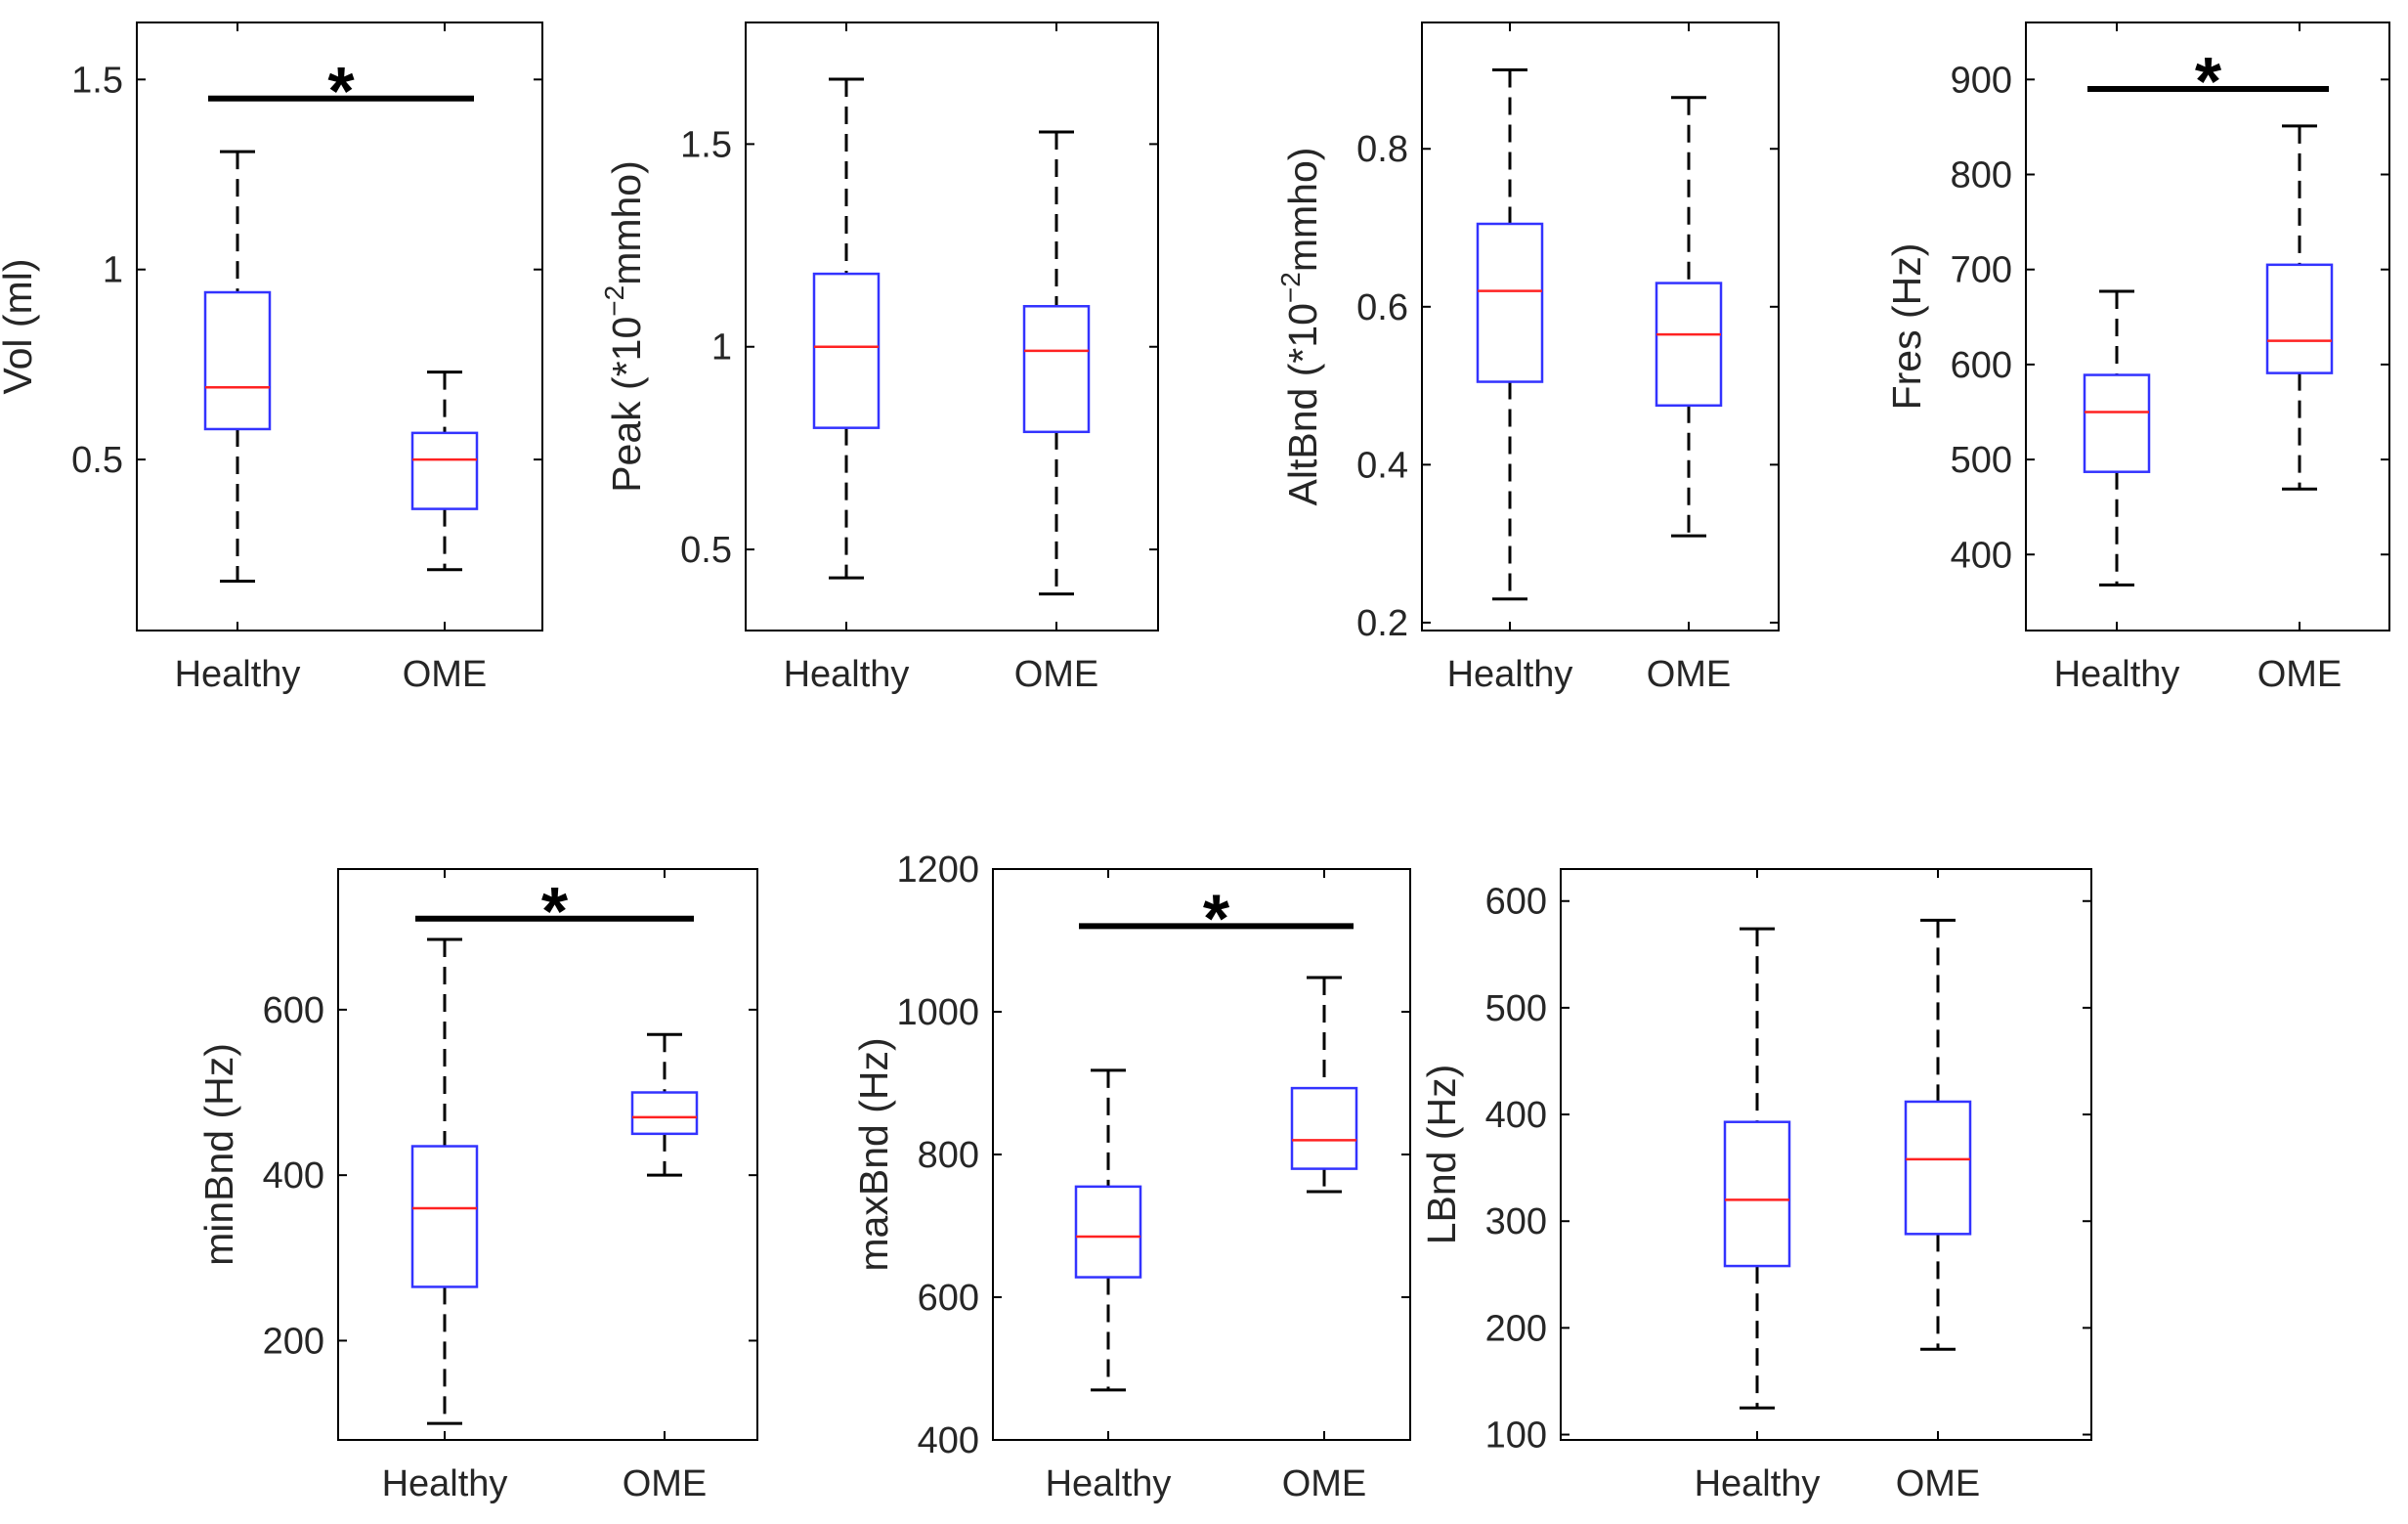  I want to click on y-tick-label: 300, so click(1516, 1222).